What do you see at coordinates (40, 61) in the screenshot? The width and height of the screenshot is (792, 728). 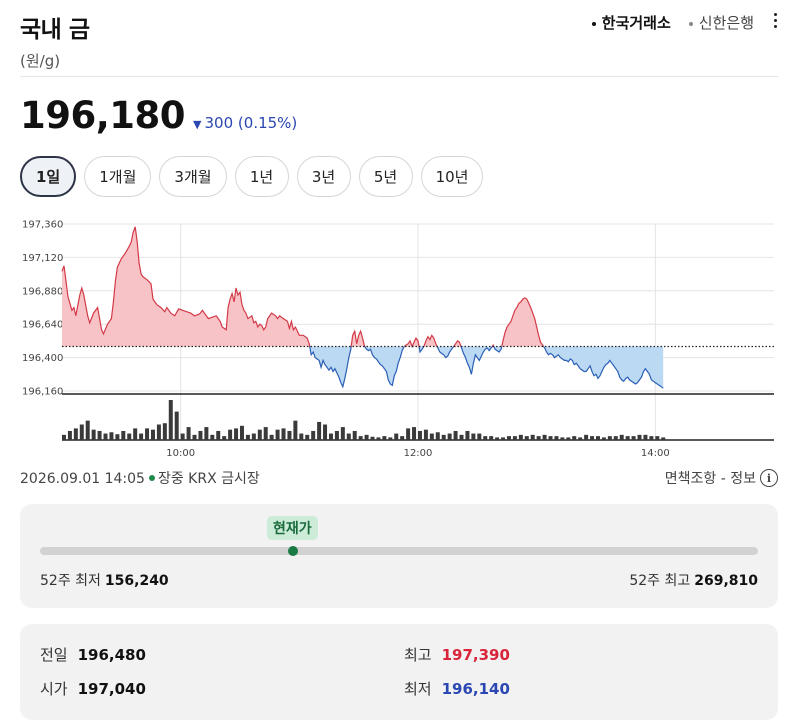 I see `unit-label: (원/g)` at bounding box center [40, 61].